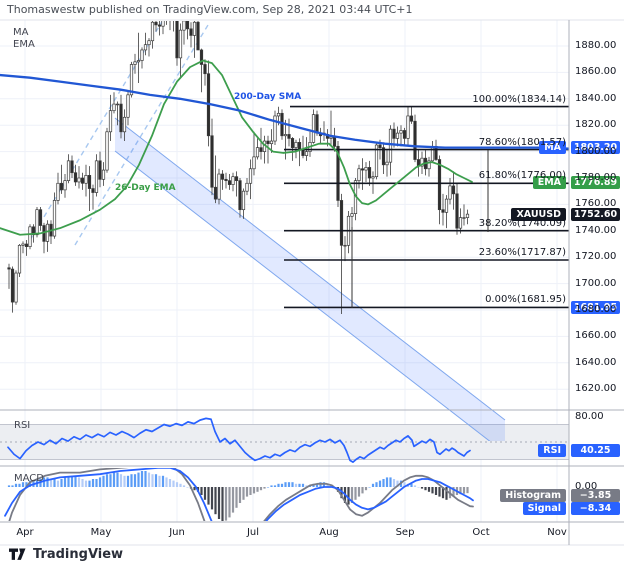  What do you see at coordinates (17, 554) in the screenshot?
I see `tradingview-logo-icon` at bounding box center [17, 554].